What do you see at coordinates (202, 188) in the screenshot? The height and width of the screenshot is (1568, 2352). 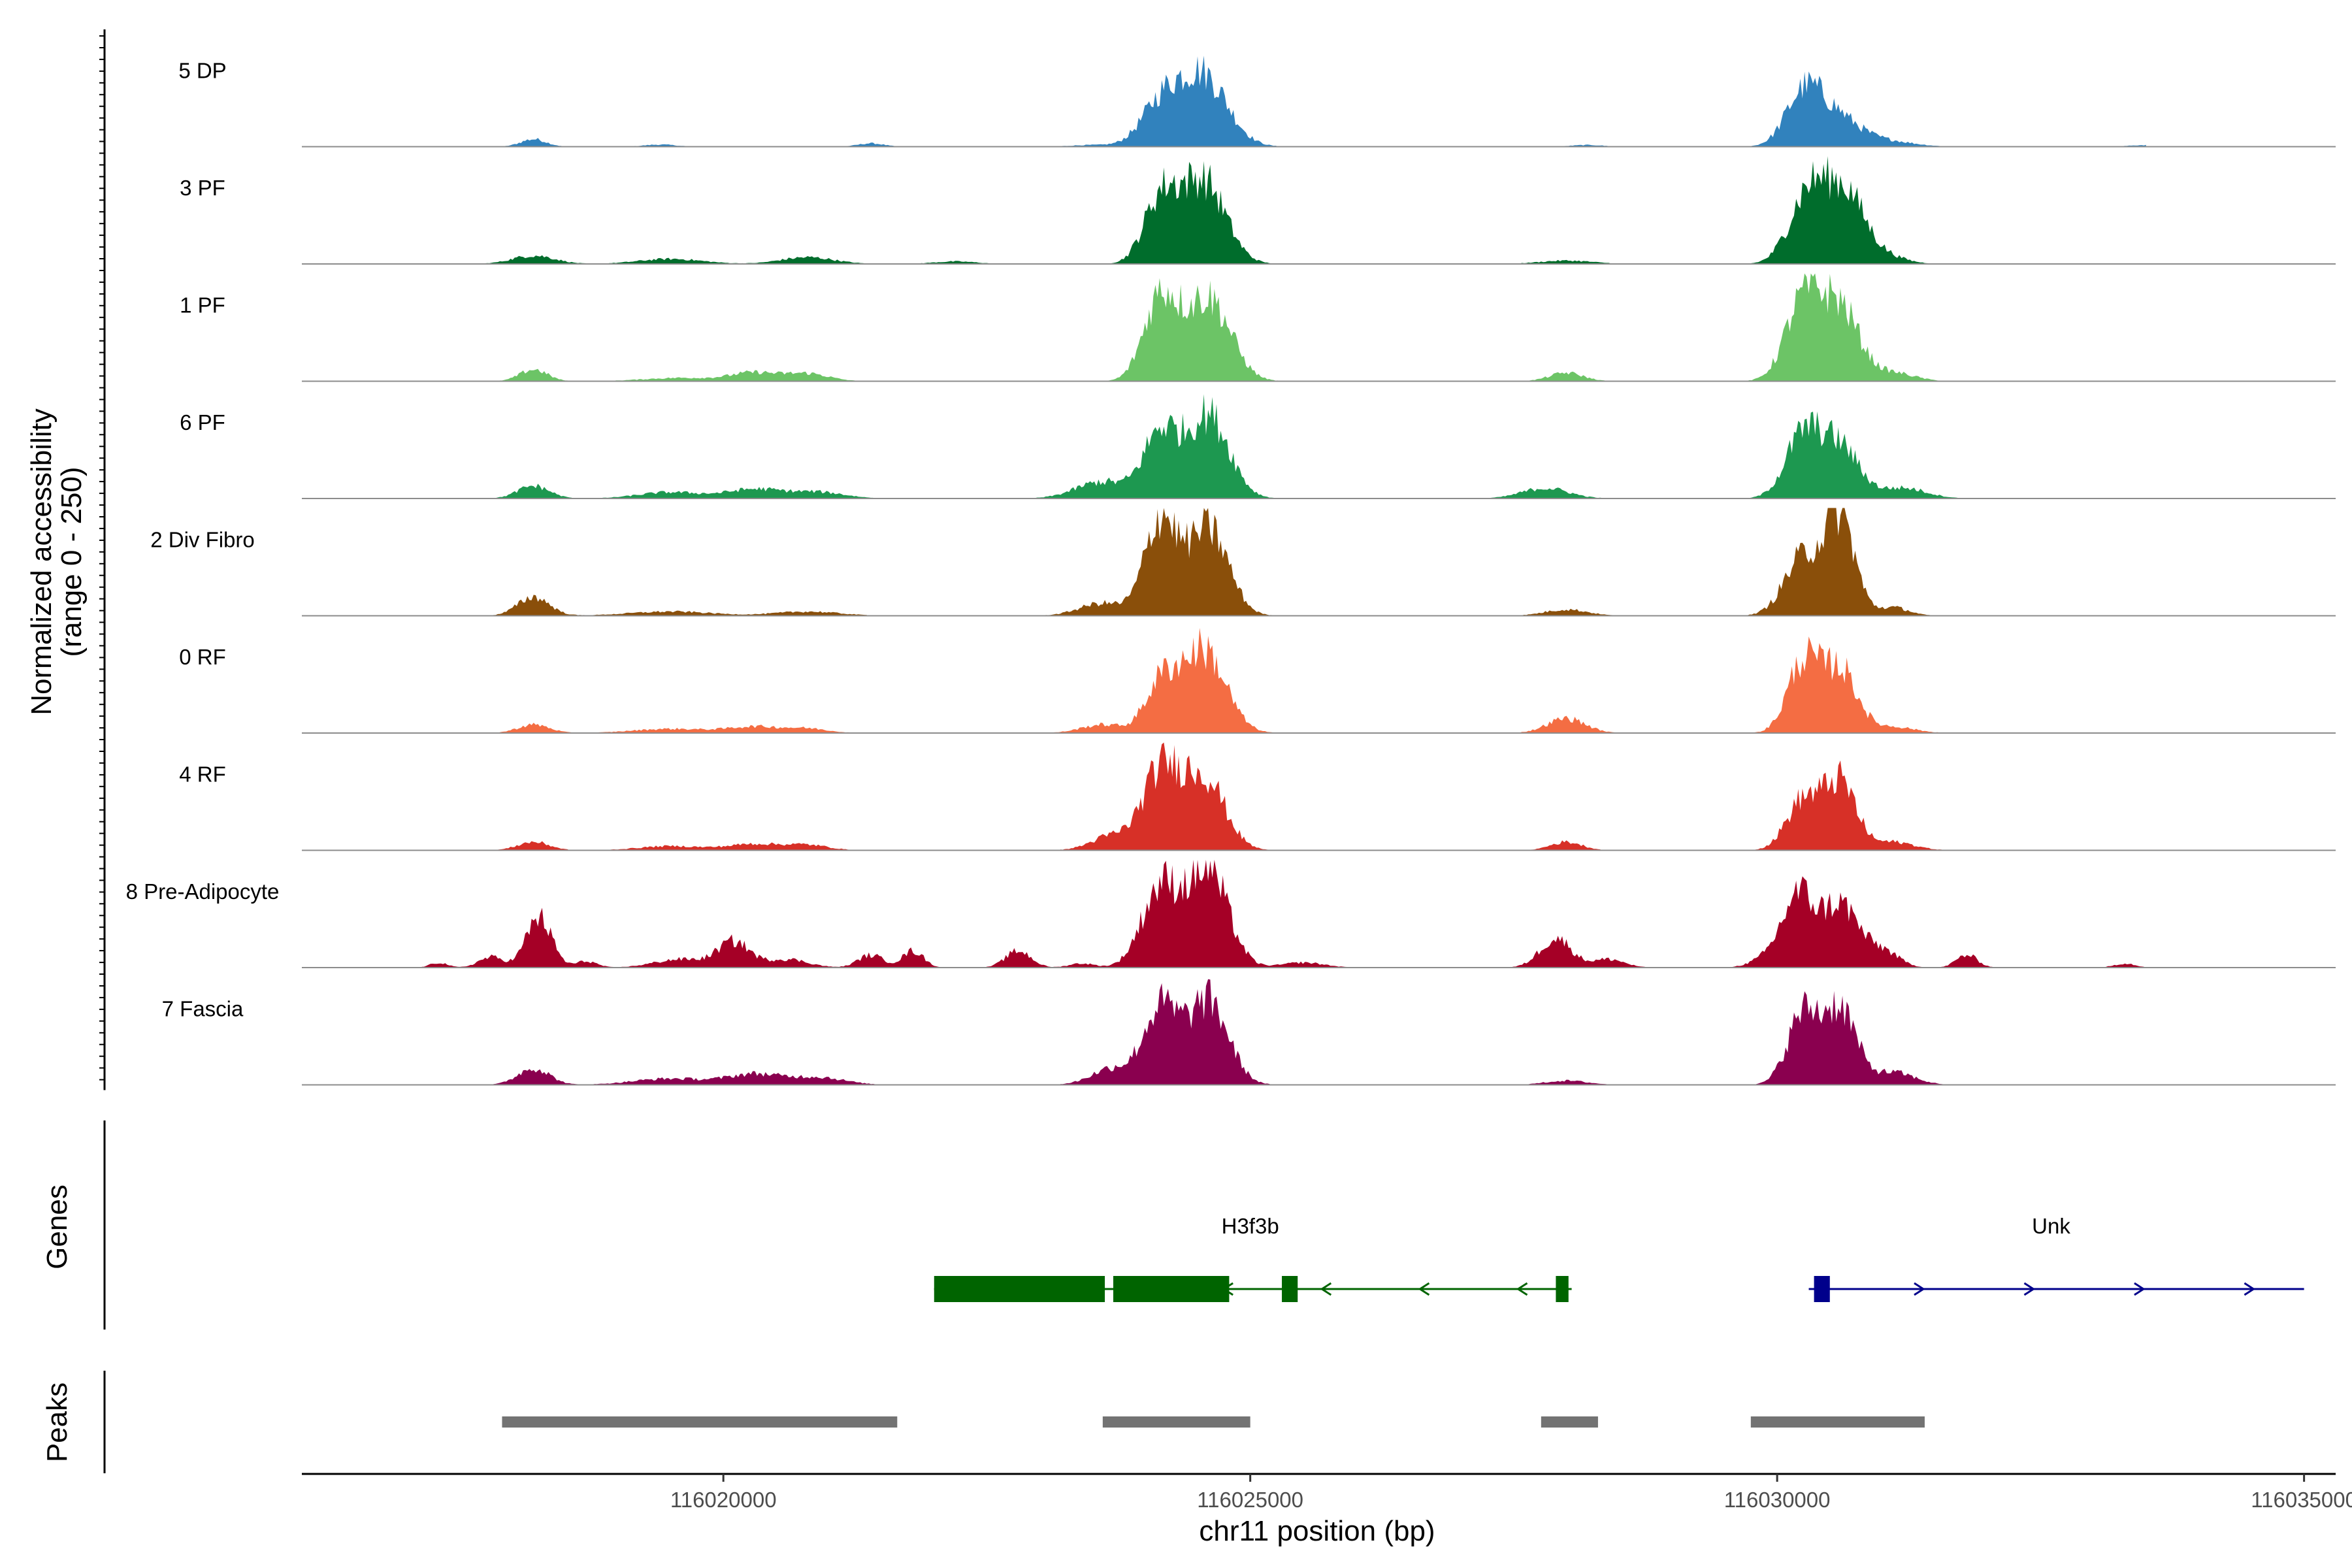 I see `track-label: 3 PF` at bounding box center [202, 188].